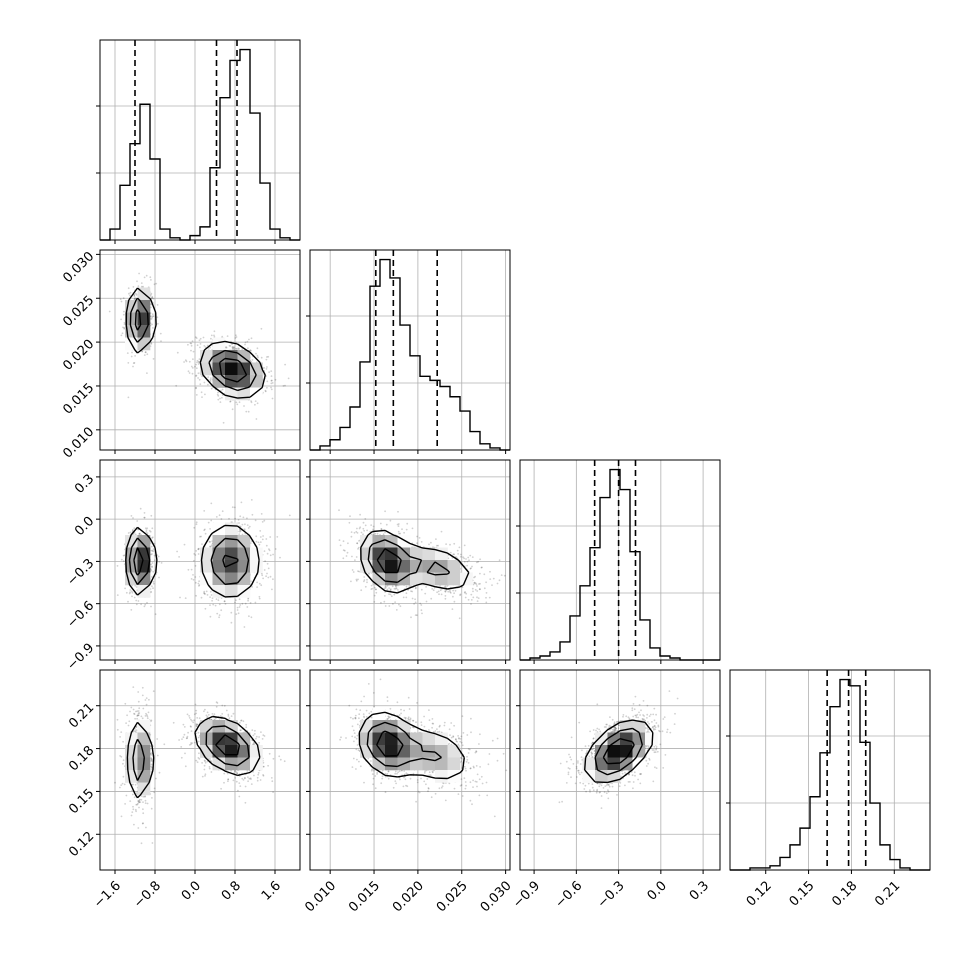 This screenshot has height=970, width=970. I want to click on density-content, so click(410, 560).